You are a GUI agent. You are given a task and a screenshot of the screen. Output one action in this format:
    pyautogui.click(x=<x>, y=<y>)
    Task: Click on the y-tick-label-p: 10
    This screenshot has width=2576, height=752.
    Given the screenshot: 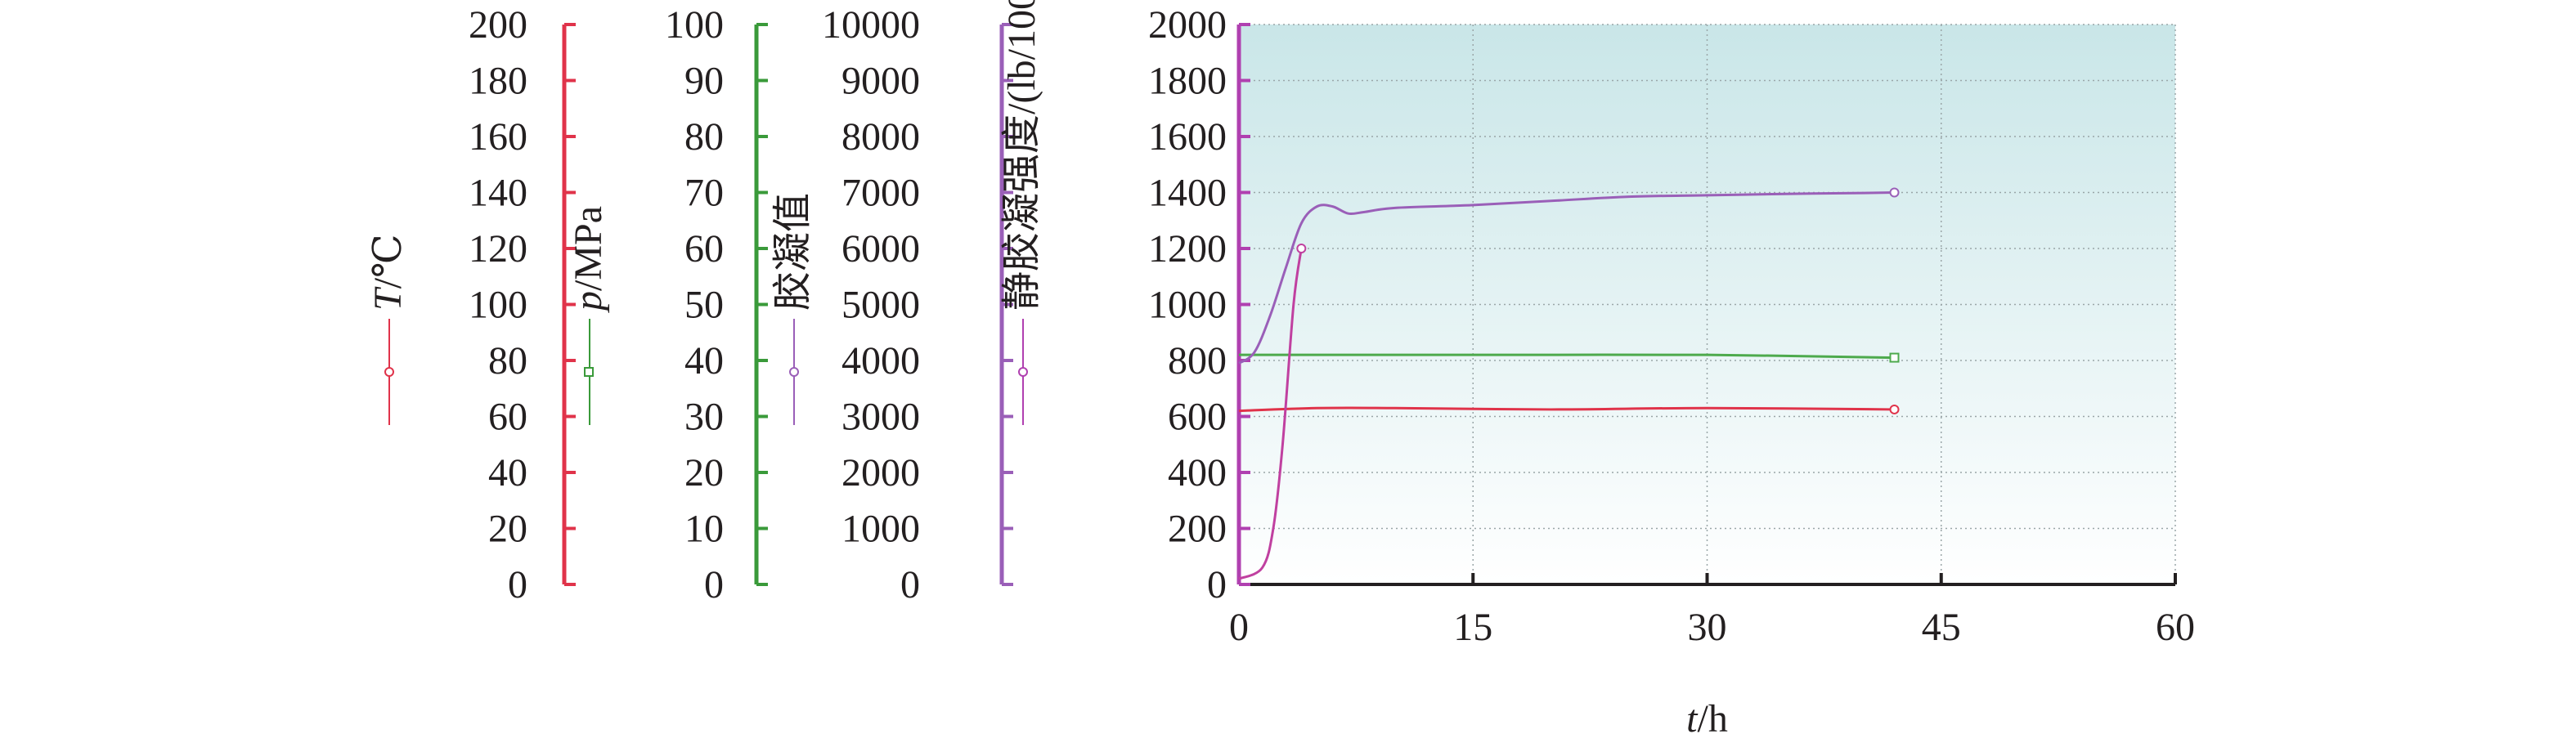 What is the action you would take?
    pyautogui.click(x=704, y=529)
    